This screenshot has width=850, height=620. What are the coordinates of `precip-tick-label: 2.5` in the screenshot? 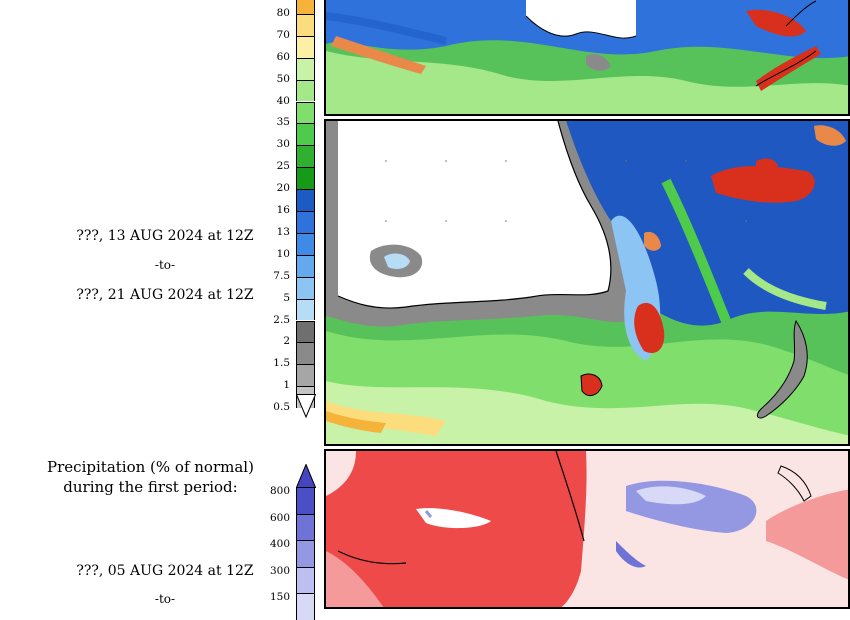 It's located at (281, 319).